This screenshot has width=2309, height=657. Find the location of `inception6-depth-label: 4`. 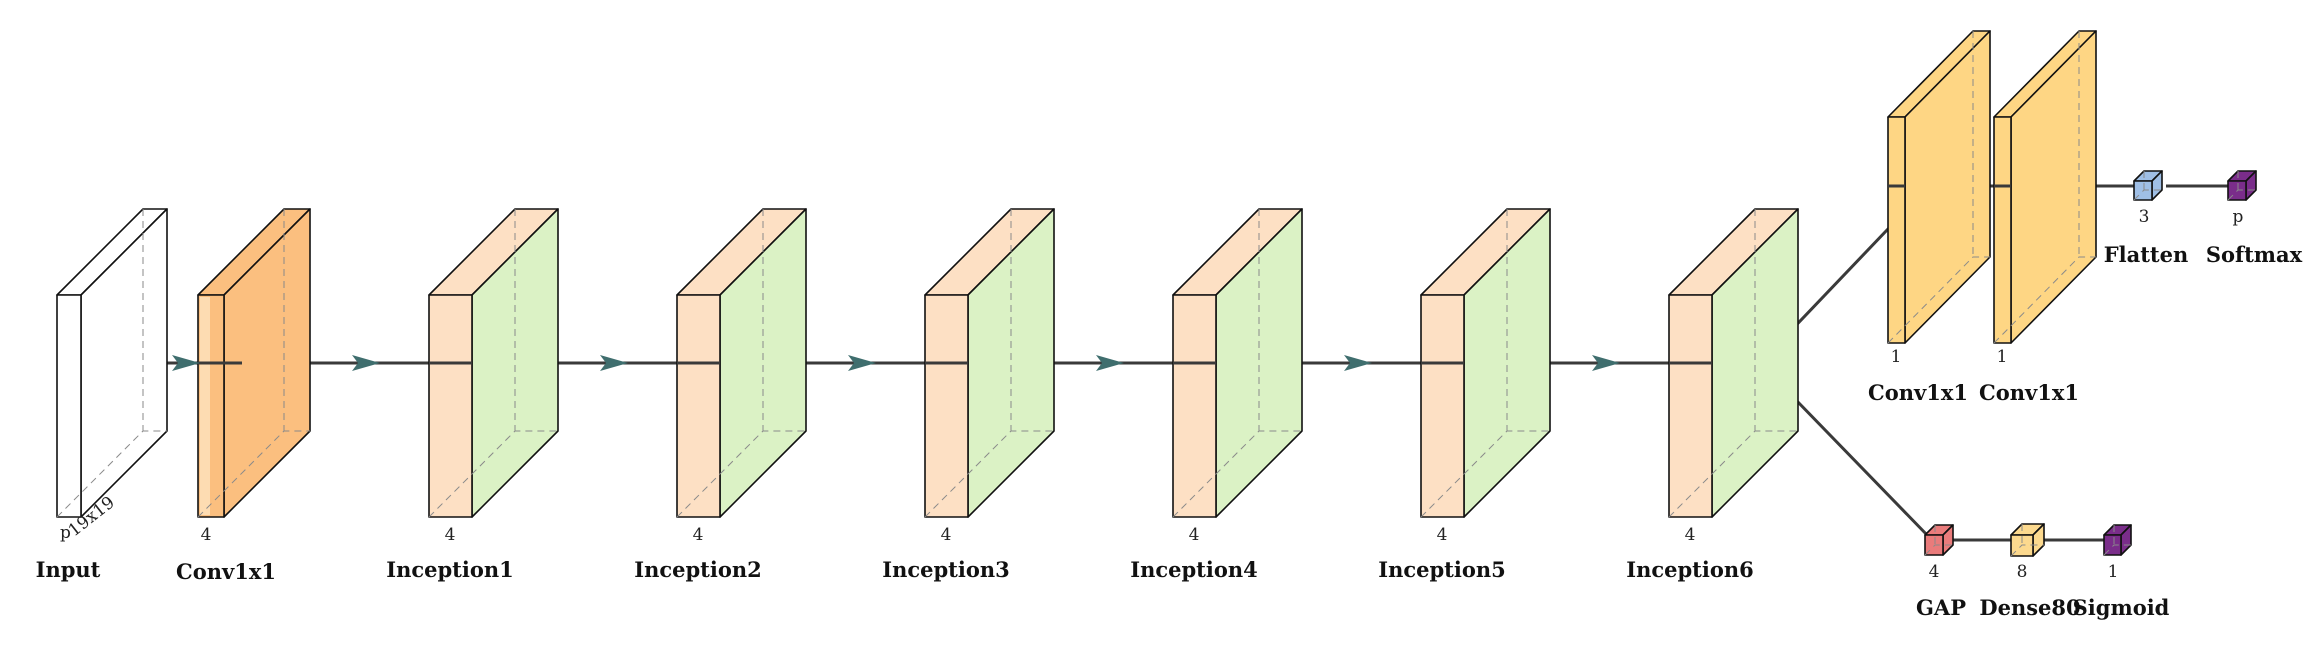

inception6-depth-label: 4 is located at coordinates (1690, 535).